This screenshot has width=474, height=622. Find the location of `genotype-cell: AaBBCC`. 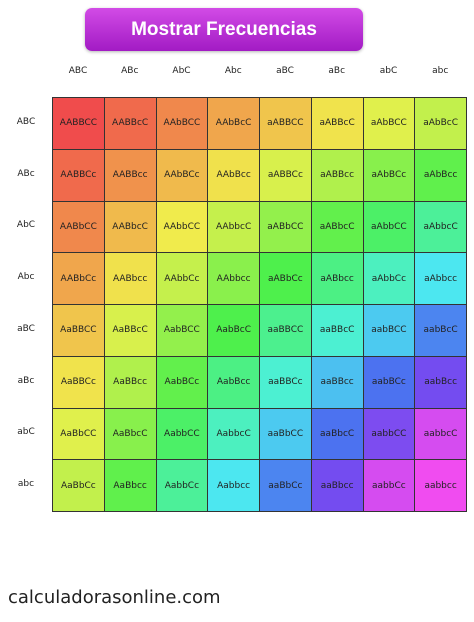

genotype-cell: AaBBCC is located at coordinates (78, 330).